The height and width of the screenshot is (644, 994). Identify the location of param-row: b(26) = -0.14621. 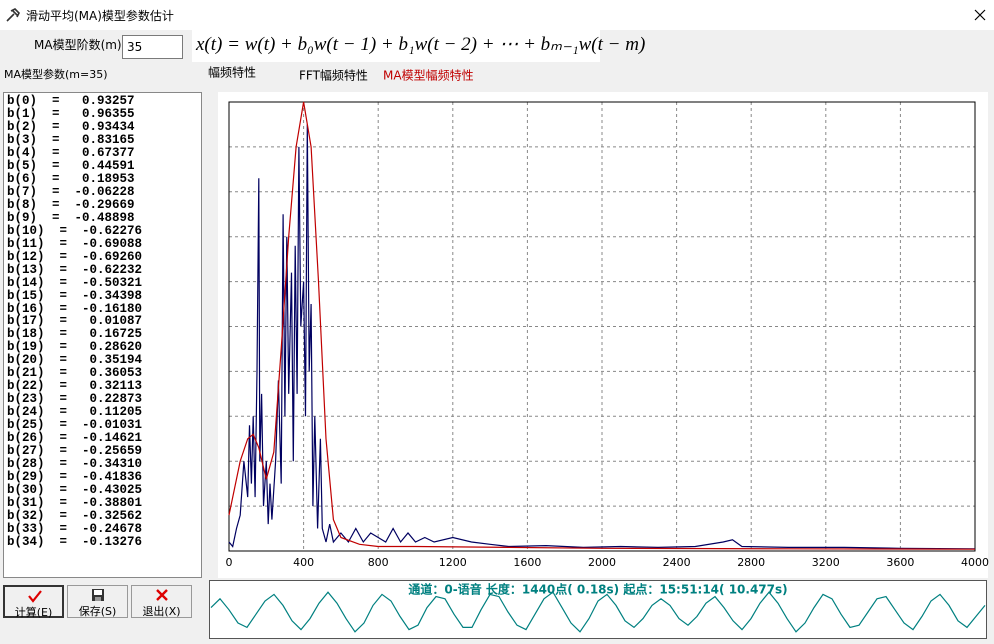
(75, 438).